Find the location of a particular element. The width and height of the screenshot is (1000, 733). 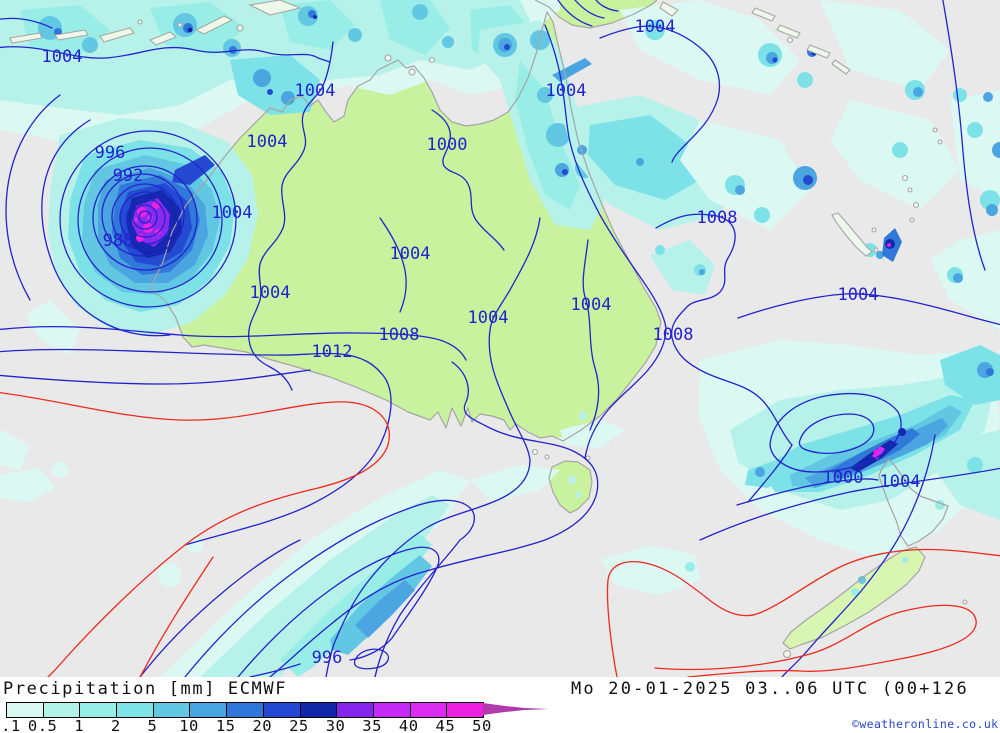

scale-label: 1 is located at coordinates (79, 725).